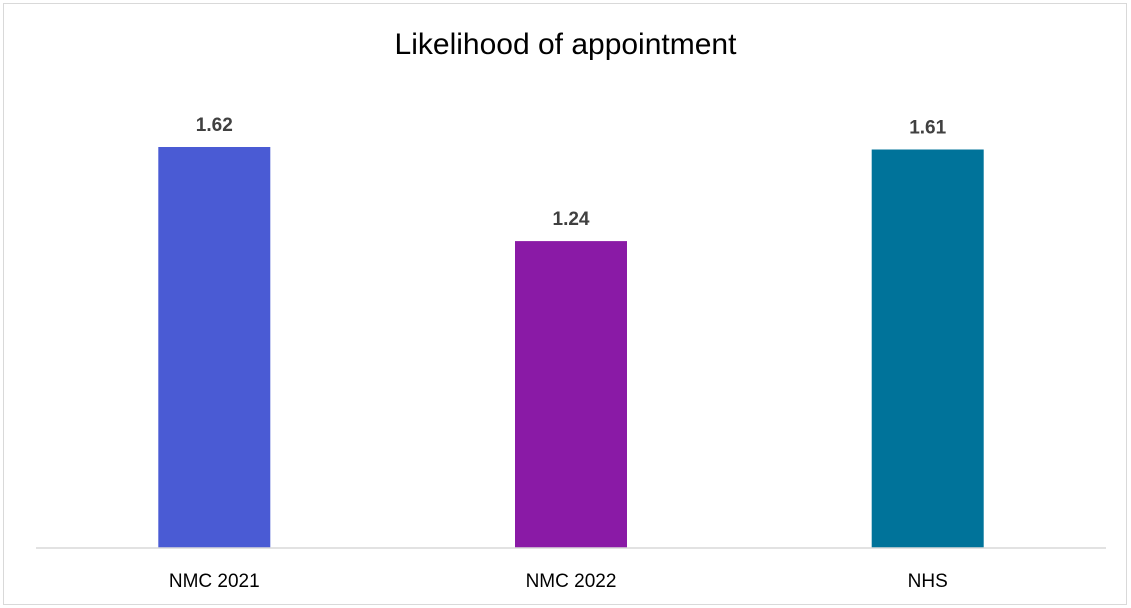 The image size is (1131, 608). What do you see at coordinates (927, 128) in the screenshot?
I see `data-label: 1.61` at bounding box center [927, 128].